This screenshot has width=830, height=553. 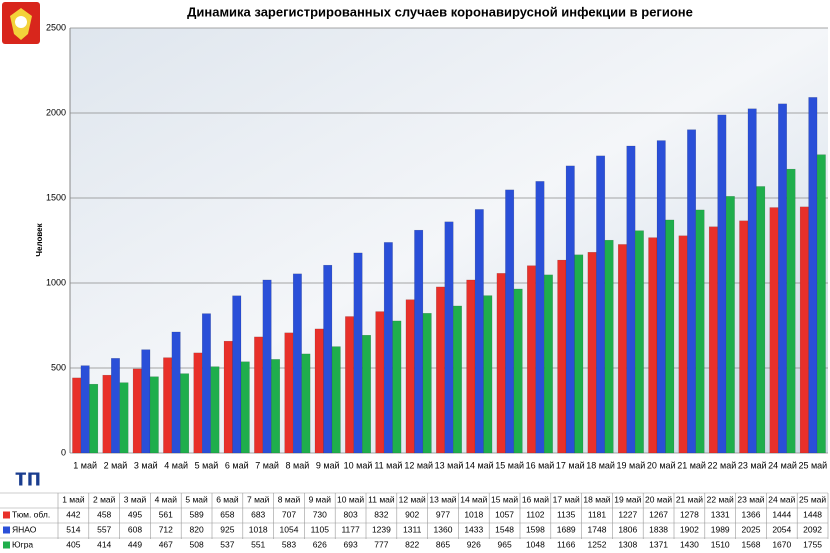 I want to click on table-header: 8 май, so click(x=289, y=499).